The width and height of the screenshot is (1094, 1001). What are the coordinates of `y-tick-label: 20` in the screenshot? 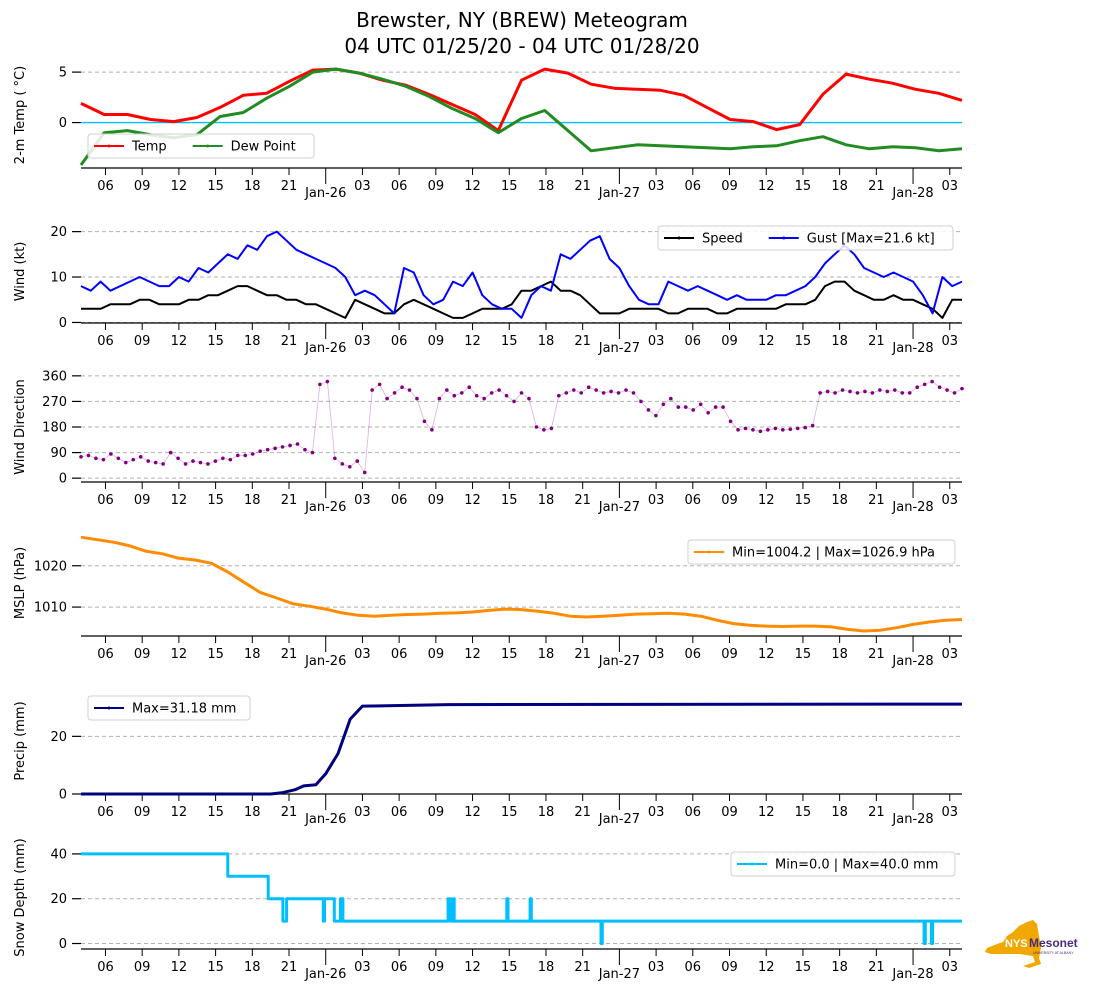 It's located at (58, 232).